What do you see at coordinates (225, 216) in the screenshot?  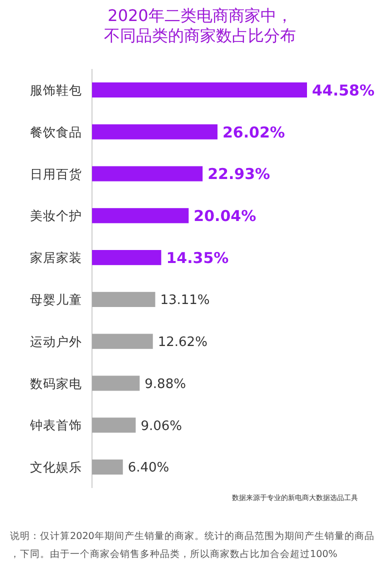 I see `data-label: 20.04%` at bounding box center [225, 216].